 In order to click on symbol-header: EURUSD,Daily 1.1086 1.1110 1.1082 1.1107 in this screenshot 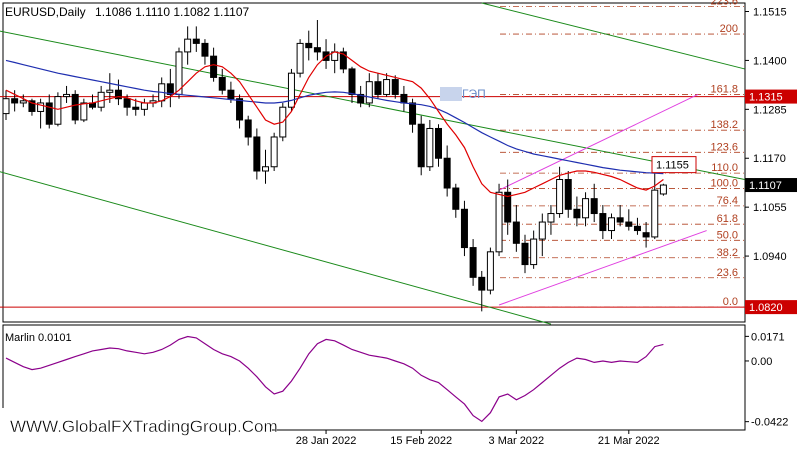, I will do `click(127, 12)`.